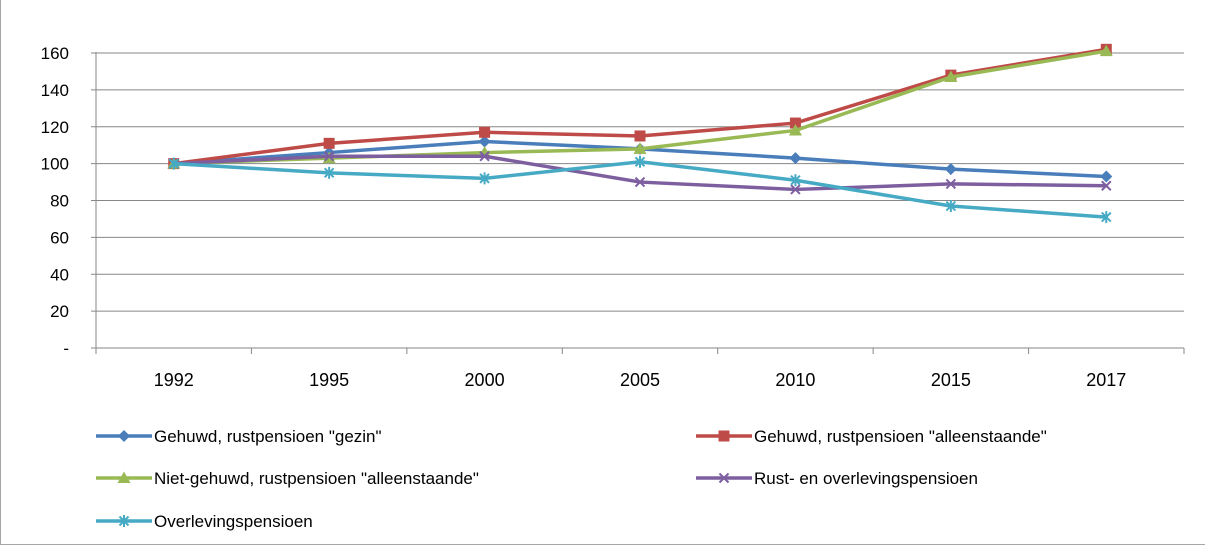 Image resolution: width=1205 pixels, height=550 pixels. Describe the element at coordinates (233, 521) in the screenshot. I see `legend-label: Overlevingspensioen` at that location.